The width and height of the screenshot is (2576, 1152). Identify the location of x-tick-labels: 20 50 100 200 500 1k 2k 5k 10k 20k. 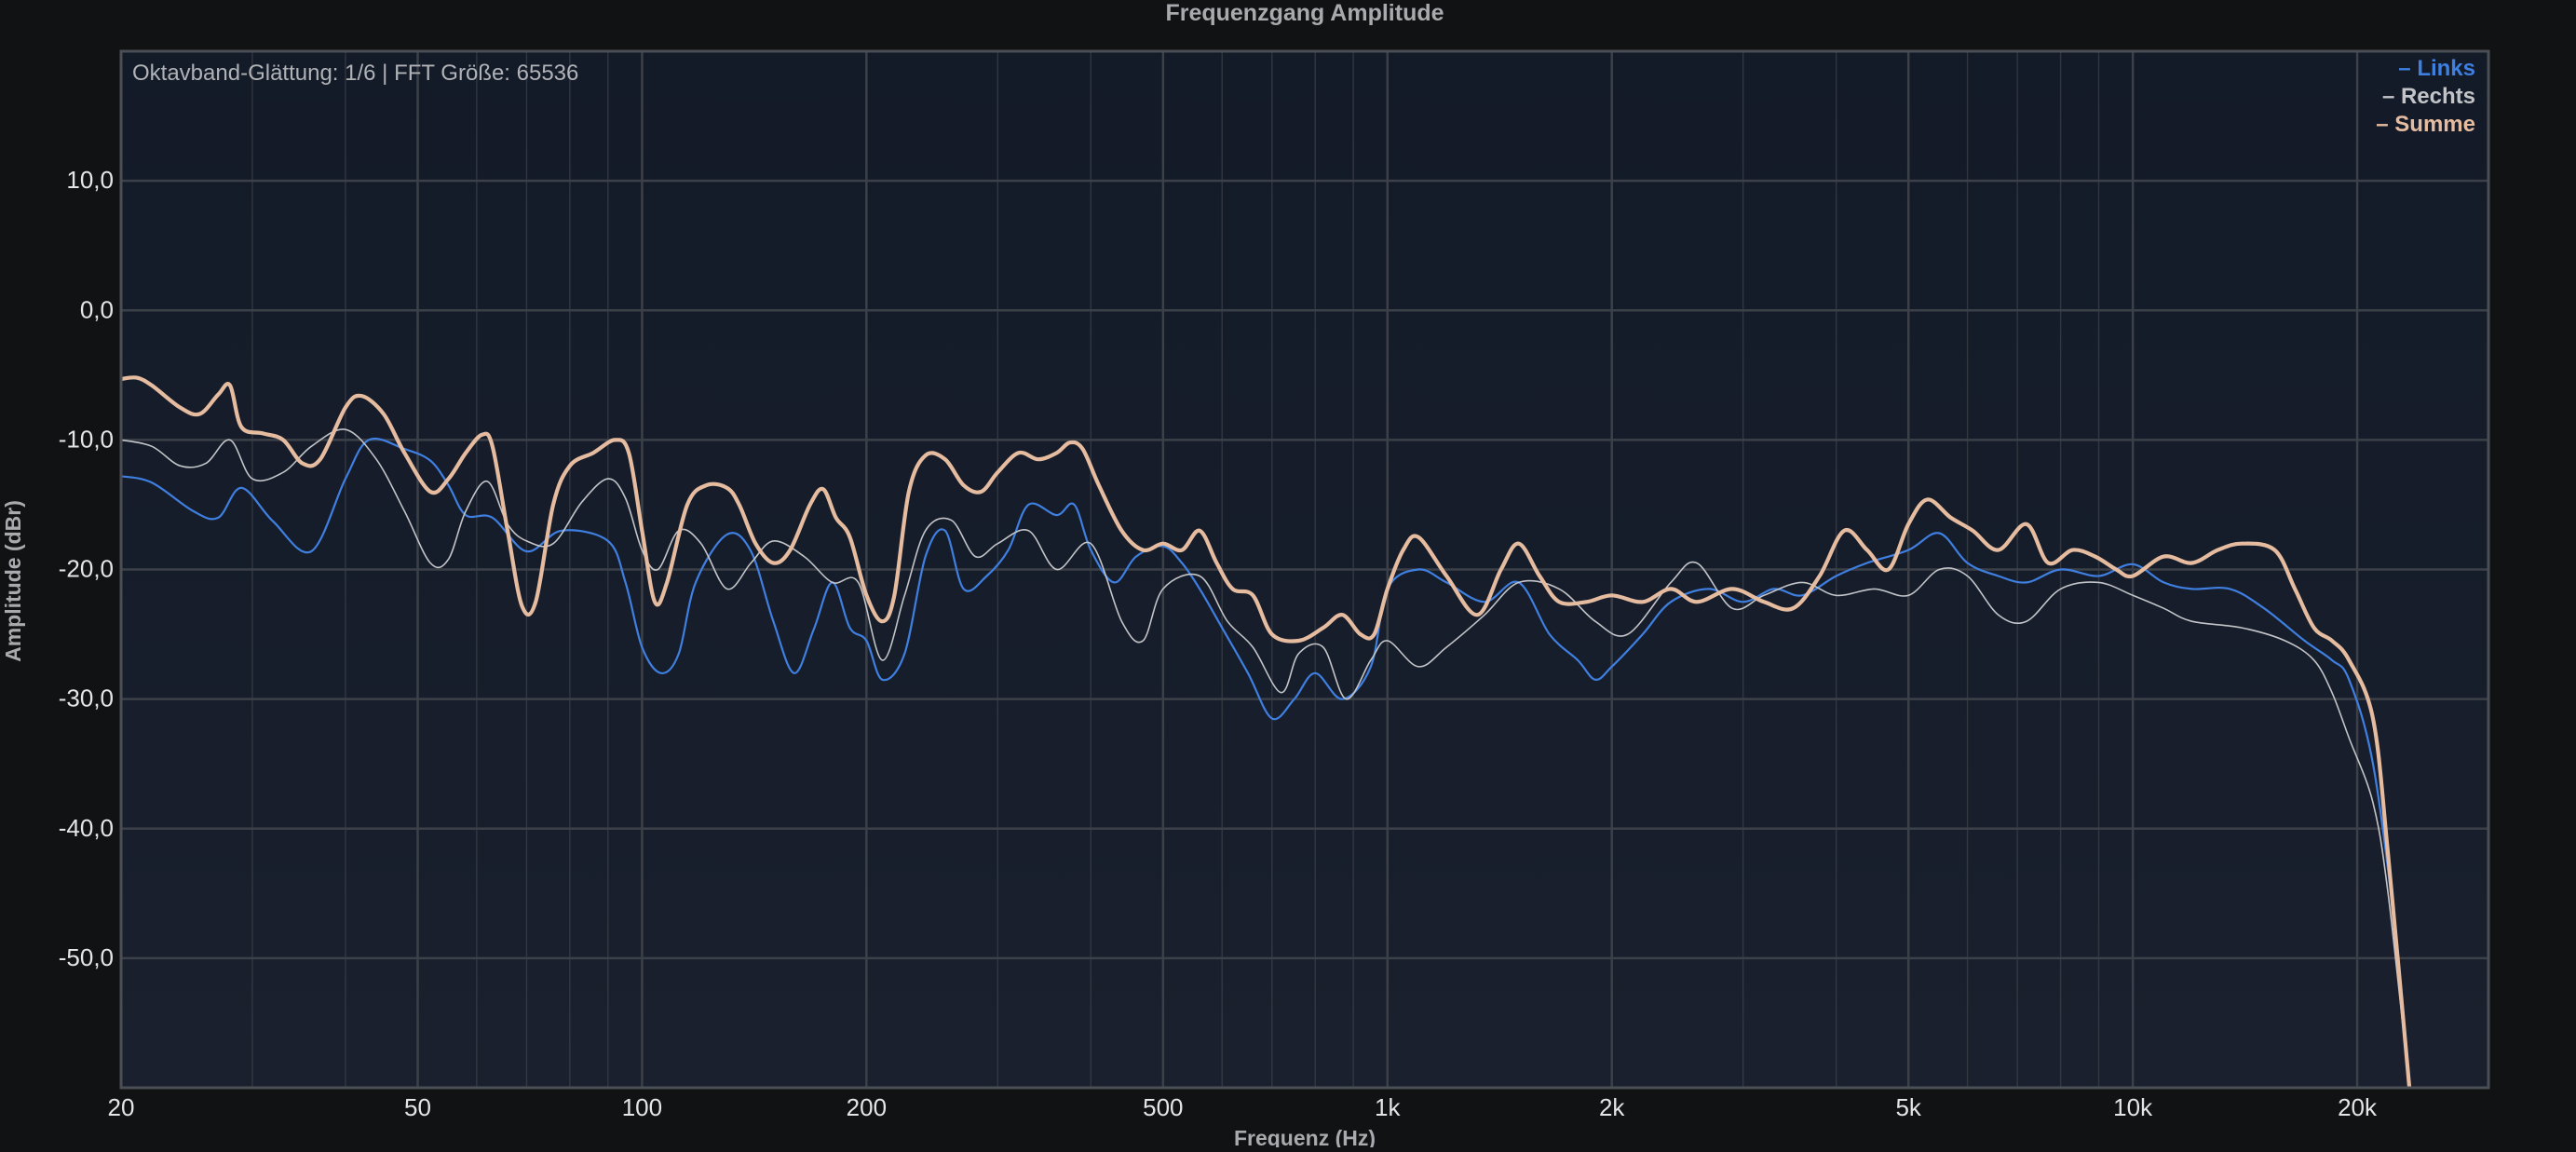
(1243, 1107).